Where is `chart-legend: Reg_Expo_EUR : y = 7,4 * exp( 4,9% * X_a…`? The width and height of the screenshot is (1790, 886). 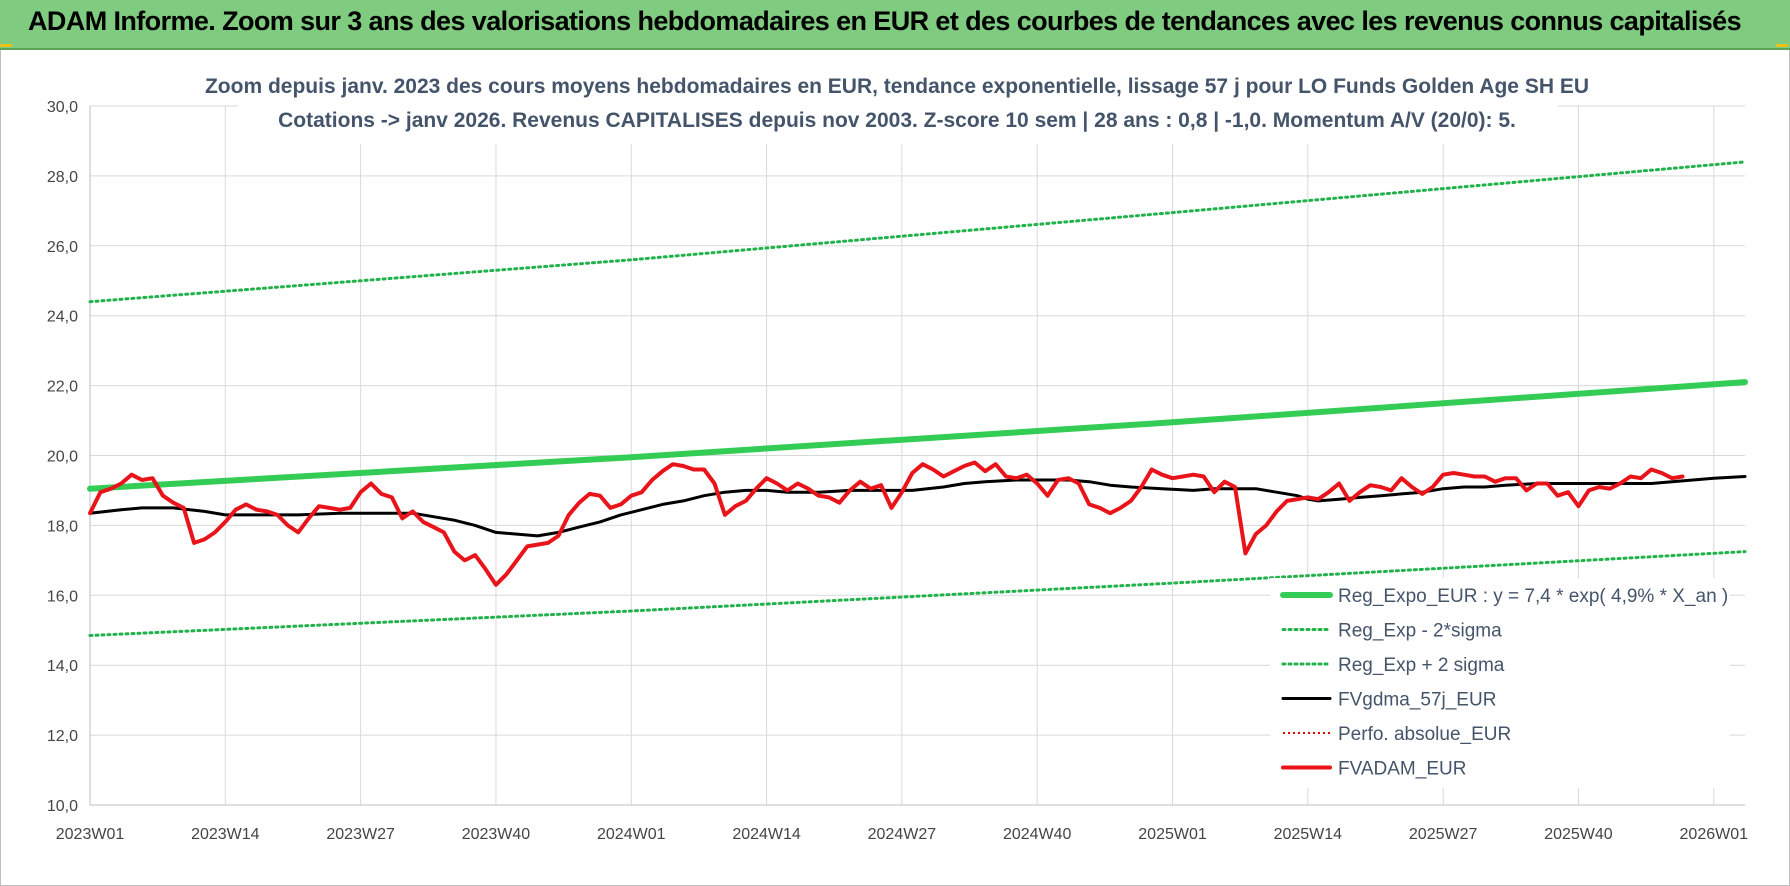 chart-legend: Reg_Expo_EUR : y = 7,4 * exp( 4,9% * X_a… is located at coordinates (1500, 683).